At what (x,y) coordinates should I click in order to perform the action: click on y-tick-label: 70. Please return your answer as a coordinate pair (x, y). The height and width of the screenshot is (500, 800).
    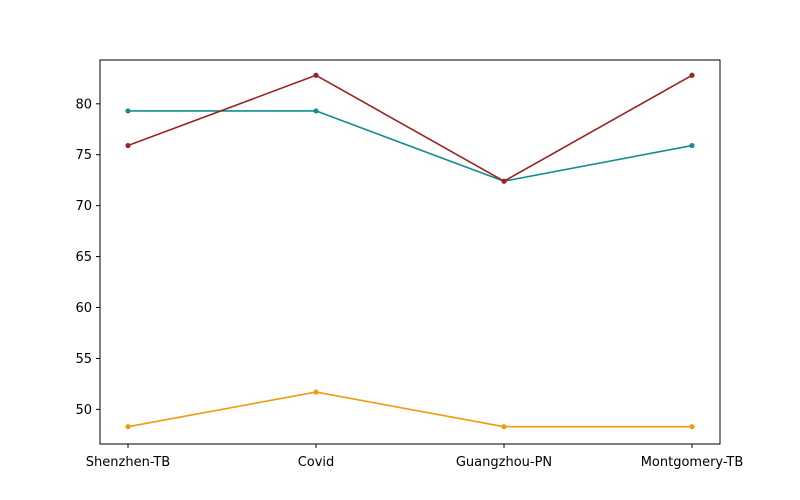
    Looking at the image, I should click on (83, 206).